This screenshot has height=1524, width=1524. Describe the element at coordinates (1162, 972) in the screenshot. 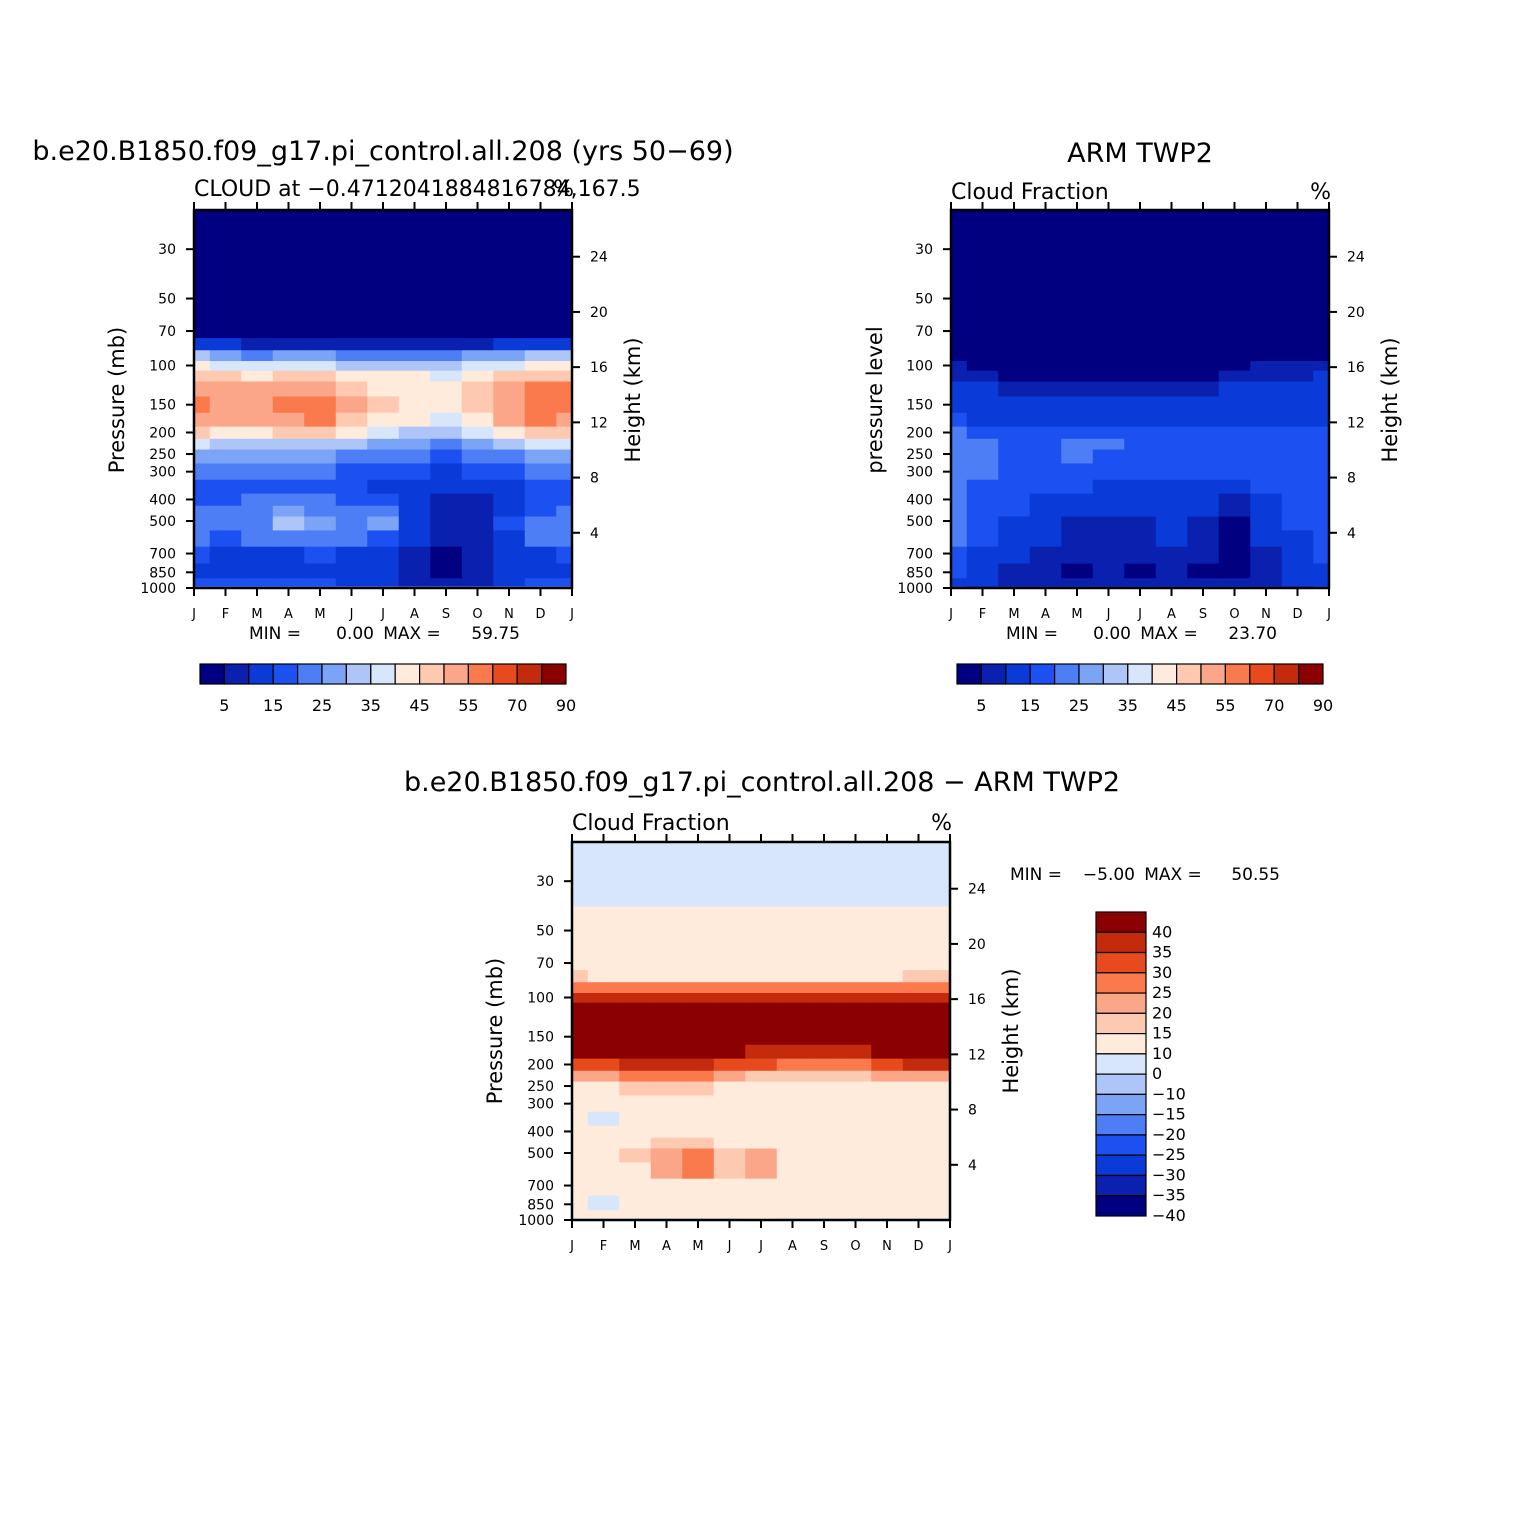

I see `colorbar-label: 30` at that location.